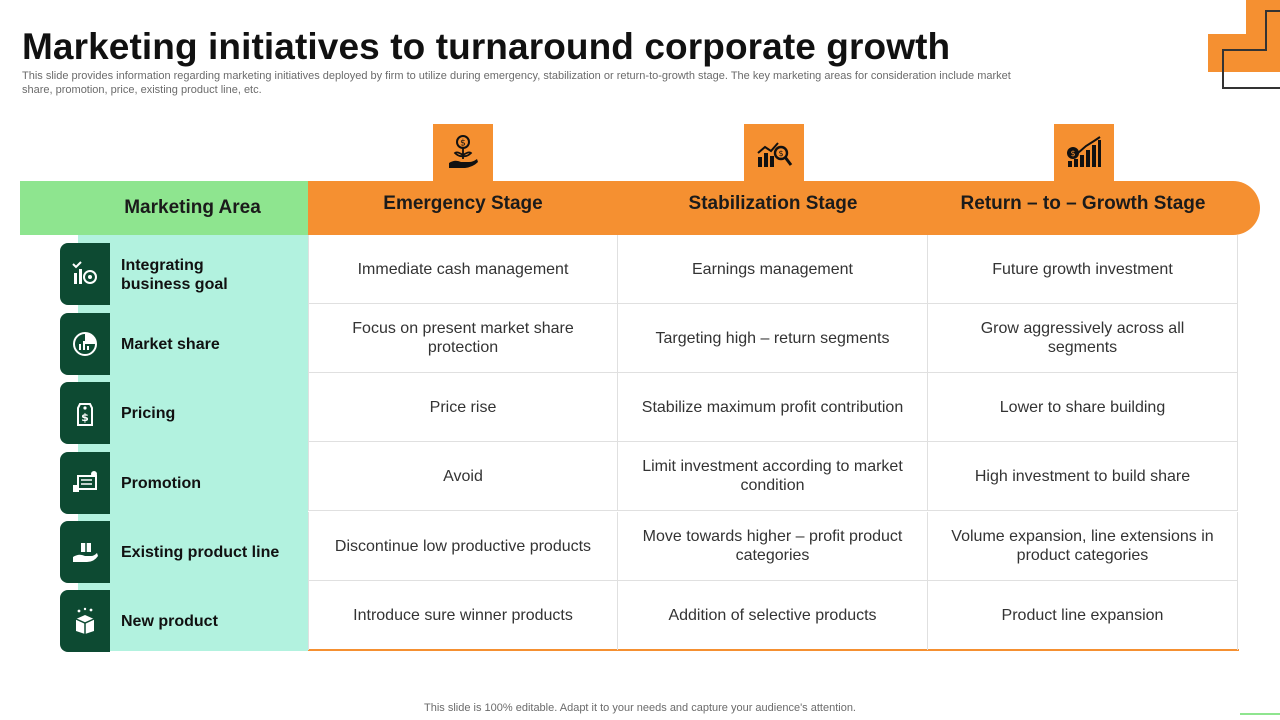 The image size is (1280, 720). I want to click on growth-bars-icon: $, so click(1084, 153).